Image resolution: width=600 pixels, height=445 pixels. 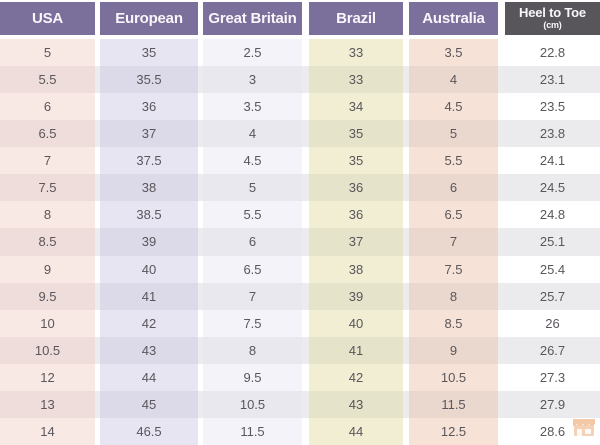 I want to click on column-header-australia: Australia, so click(x=453, y=18).